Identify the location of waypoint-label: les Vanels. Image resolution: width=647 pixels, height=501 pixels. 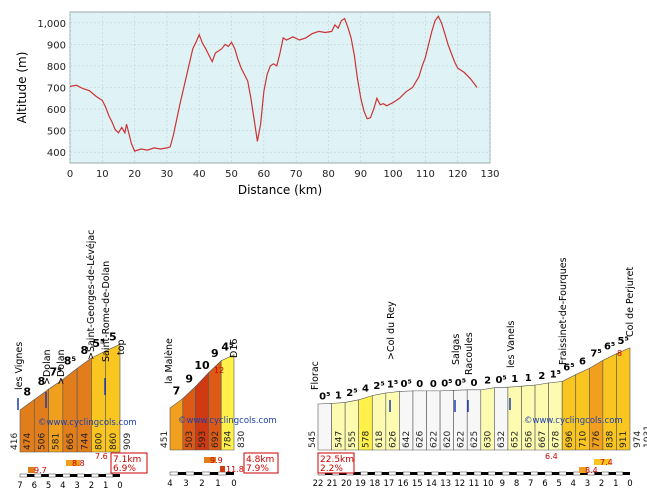
(511, 344).